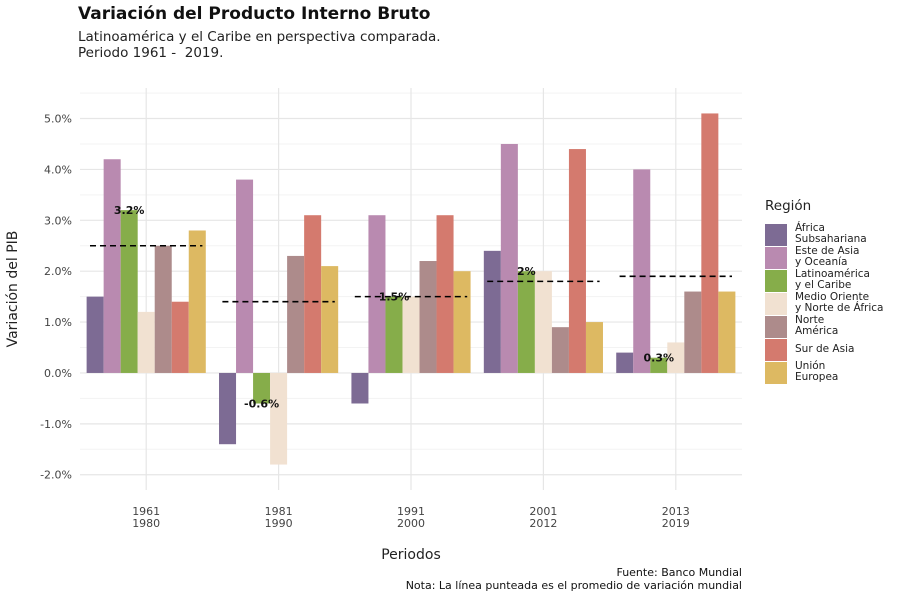 This screenshot has height=600, width=900. What do you see at coordinates (411, 555) in the screenshot?
I see `x-axis-label: Periodos` at bounding box center [411, 555].